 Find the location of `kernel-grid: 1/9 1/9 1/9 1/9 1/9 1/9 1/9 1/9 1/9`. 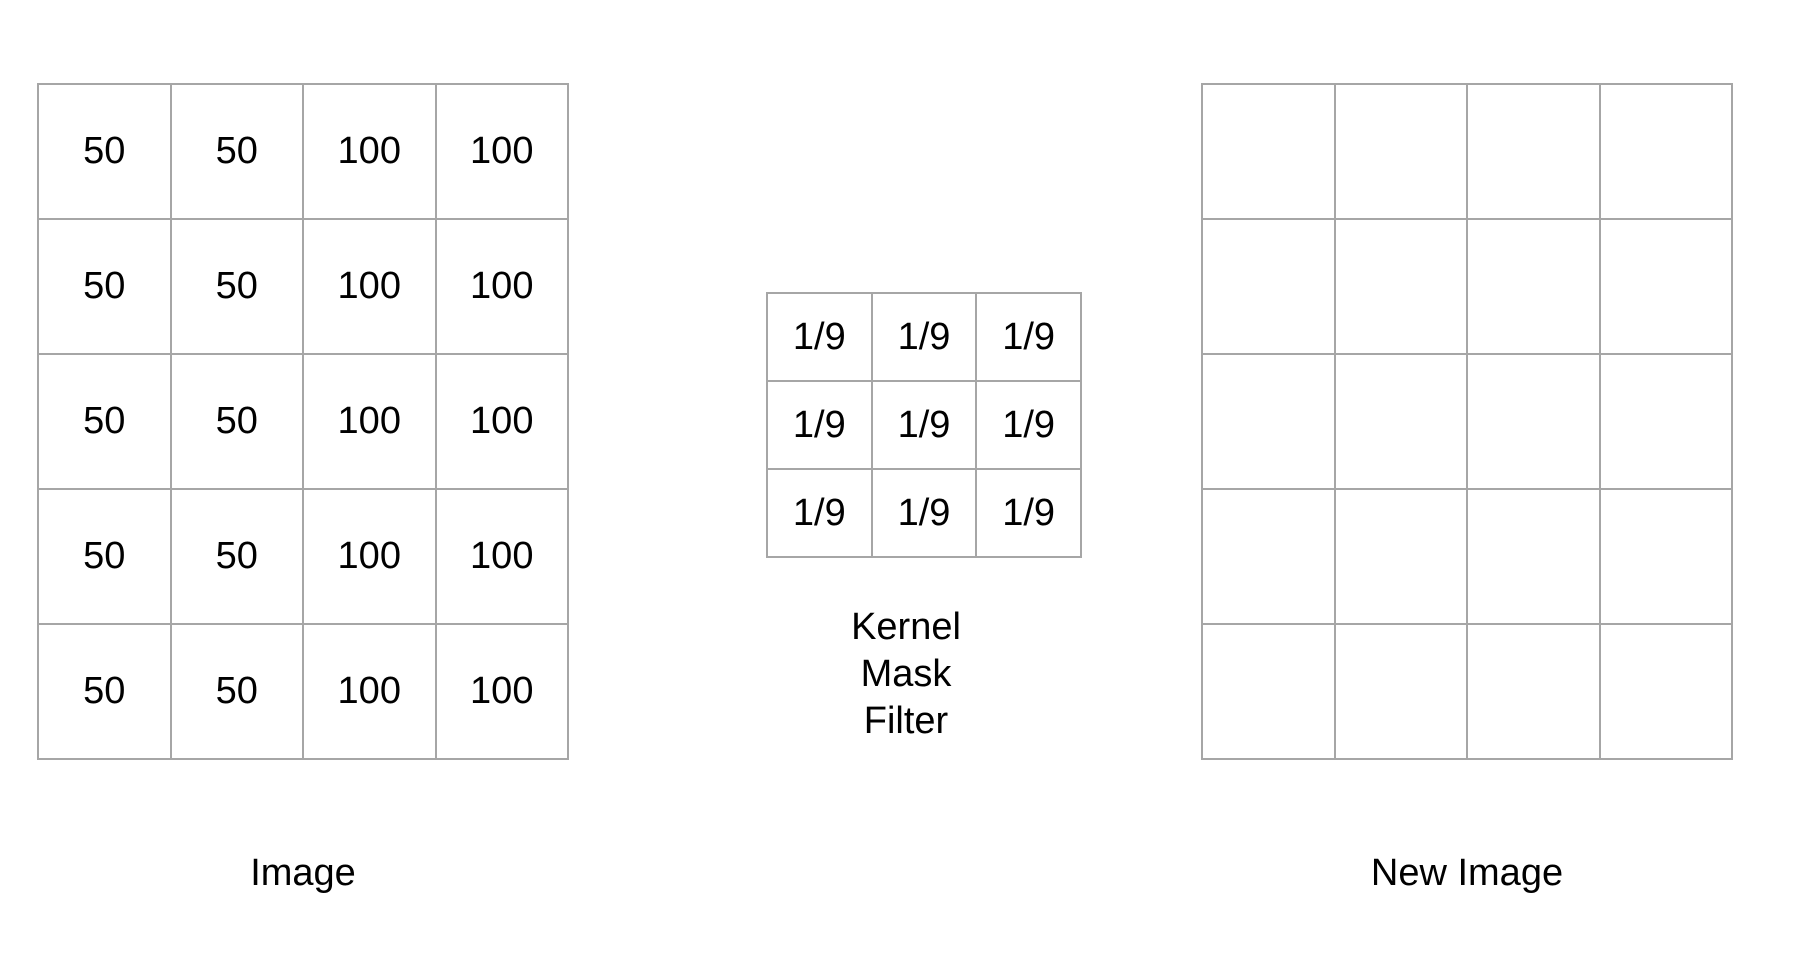

kernel-grid: 1/9 1/9 1/9 1/9 1/9 1/9 1/9 1/9 1/9 is located at coordinates (924, 425).